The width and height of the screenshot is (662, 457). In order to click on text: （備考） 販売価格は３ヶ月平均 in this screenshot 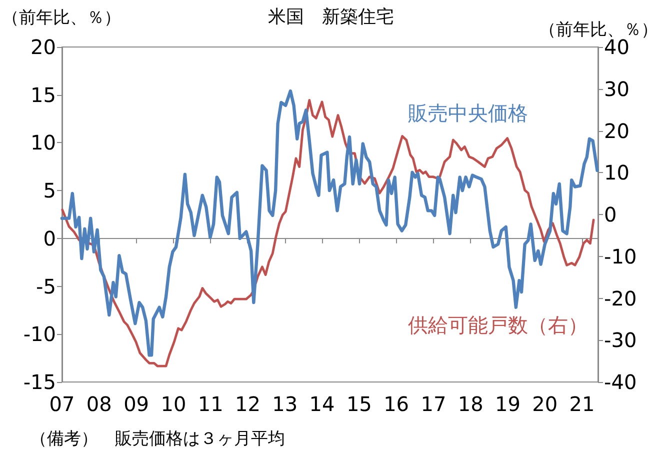, I will do `click(157, 439)`.